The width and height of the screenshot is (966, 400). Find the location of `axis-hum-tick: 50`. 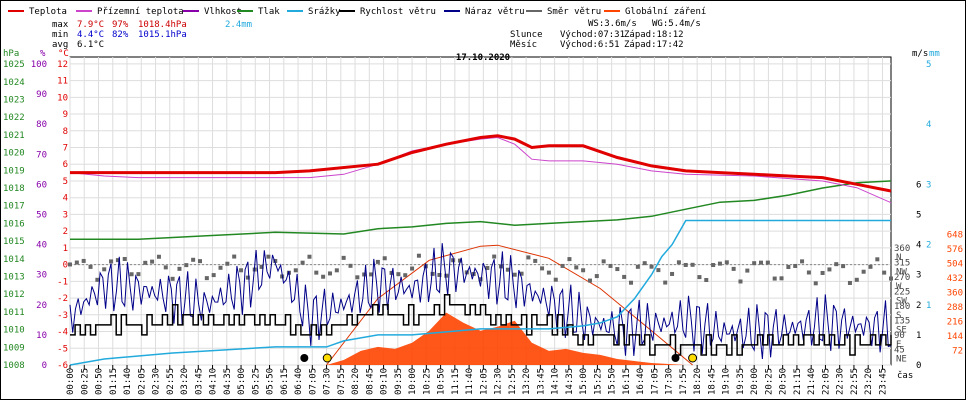

axis-hum-tick: 50 is located at coordinates (41, 216).